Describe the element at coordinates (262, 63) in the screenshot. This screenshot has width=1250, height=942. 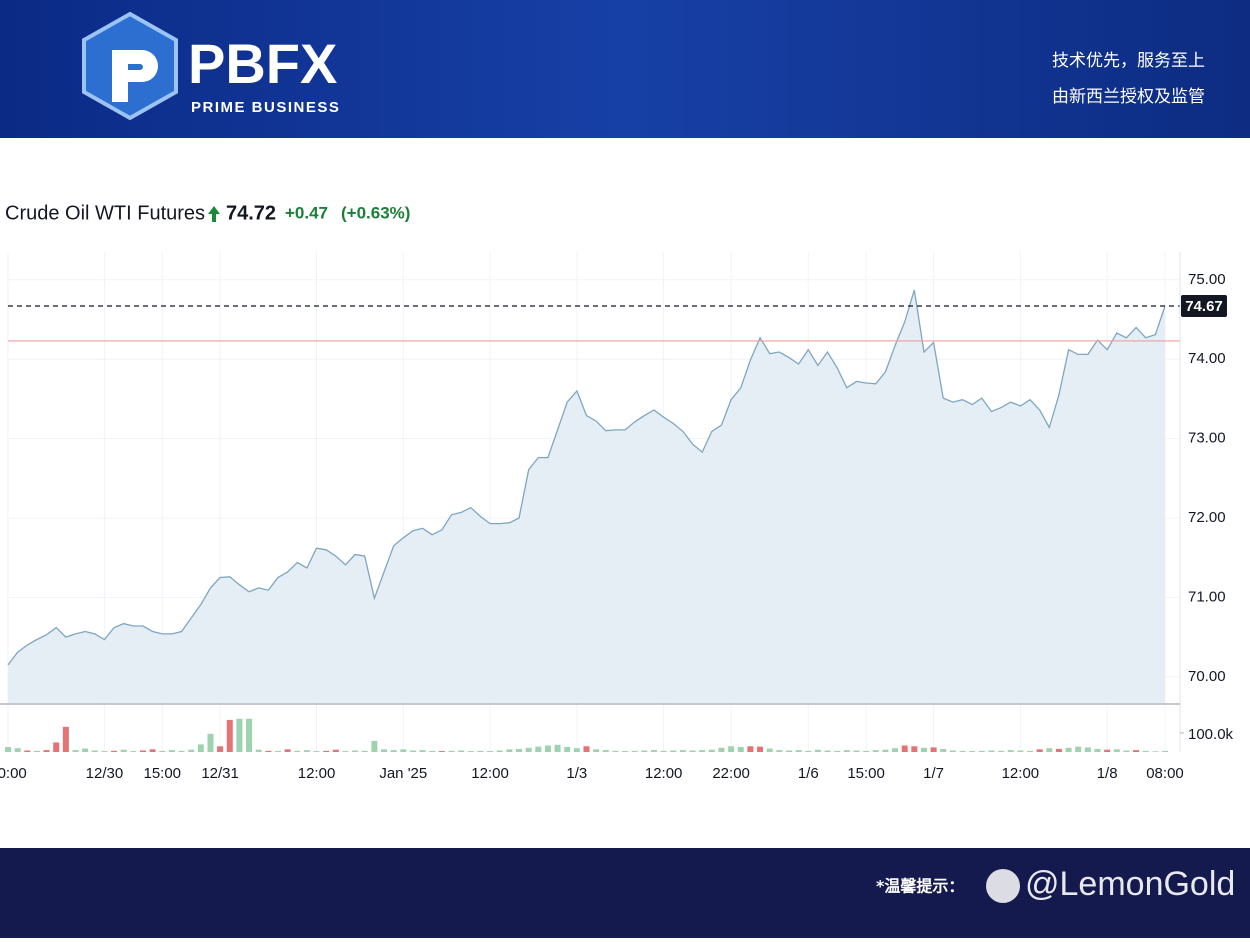
I see `brand: PBFX` at that location.